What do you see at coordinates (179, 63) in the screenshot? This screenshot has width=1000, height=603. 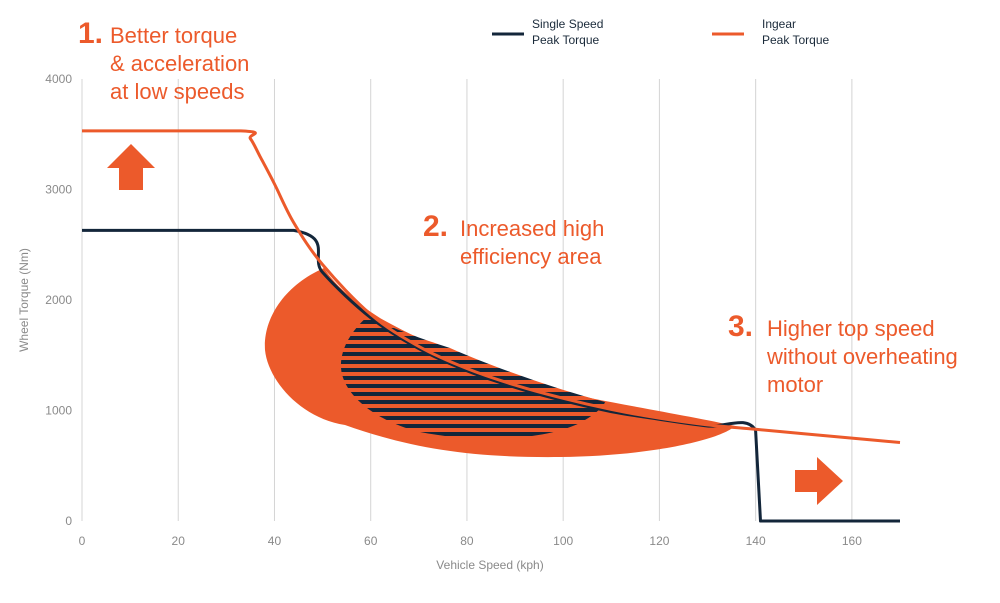 I see `annotation-1-line-2: & acceleration` at bounding box center [179, 63].